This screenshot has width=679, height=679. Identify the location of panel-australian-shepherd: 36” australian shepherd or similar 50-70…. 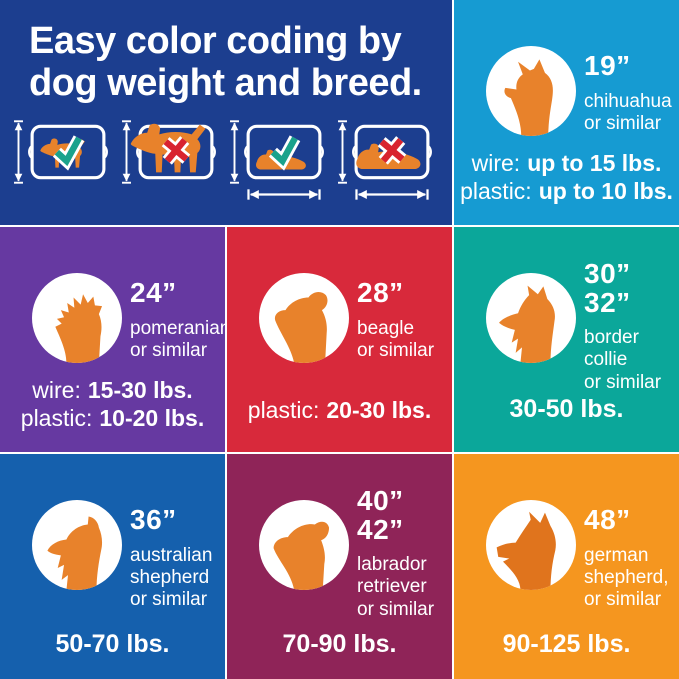
(112, 566).